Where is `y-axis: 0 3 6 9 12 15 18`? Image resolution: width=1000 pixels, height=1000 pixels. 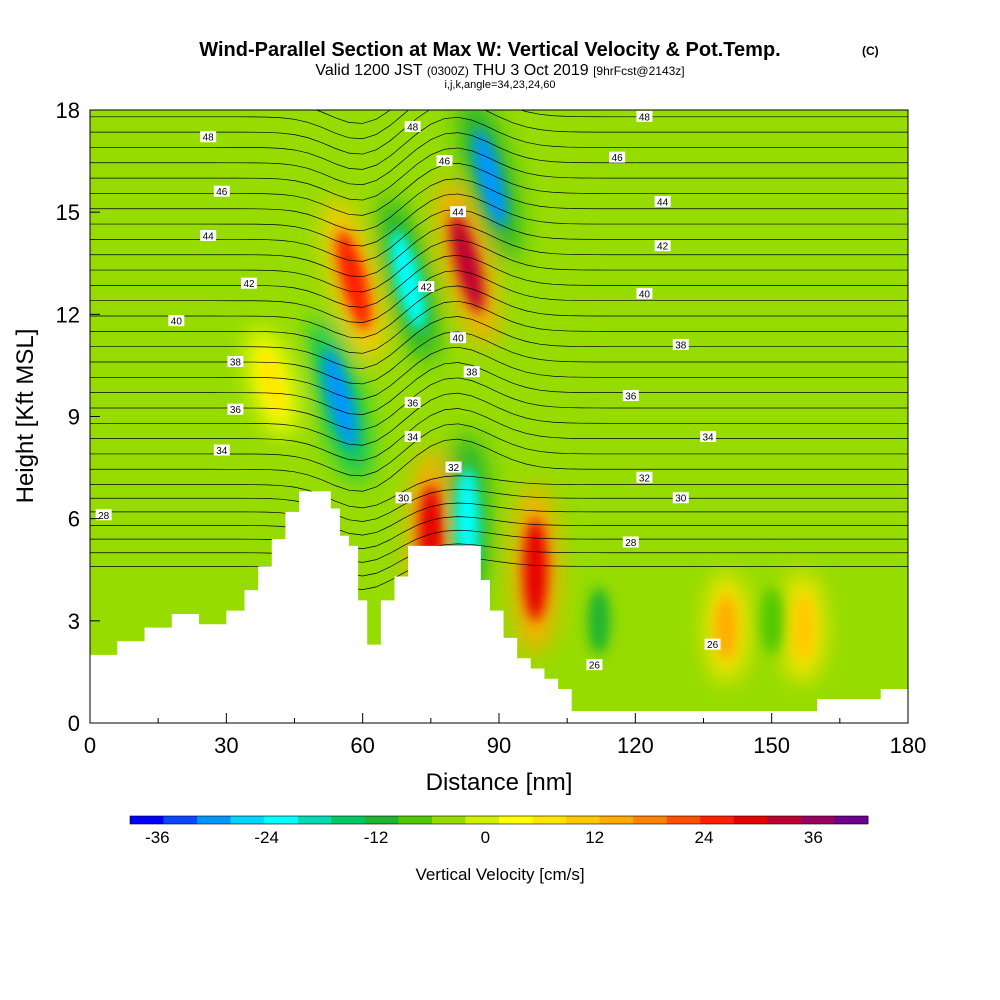
y-axis: 0 3 6 9 12 15 18 is located at coordinates (78, 417).